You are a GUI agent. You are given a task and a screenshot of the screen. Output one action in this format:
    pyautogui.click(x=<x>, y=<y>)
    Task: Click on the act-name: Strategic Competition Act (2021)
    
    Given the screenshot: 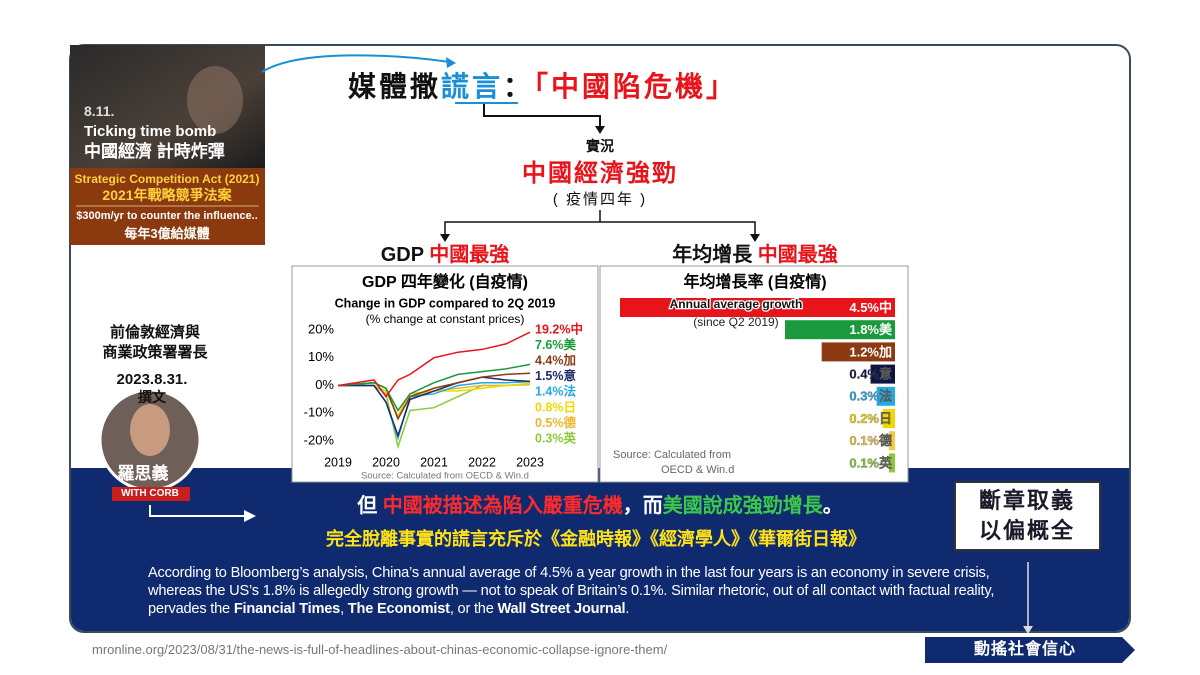 What is the action you would take?
    pyautogui.click(x=167, y=179)
    